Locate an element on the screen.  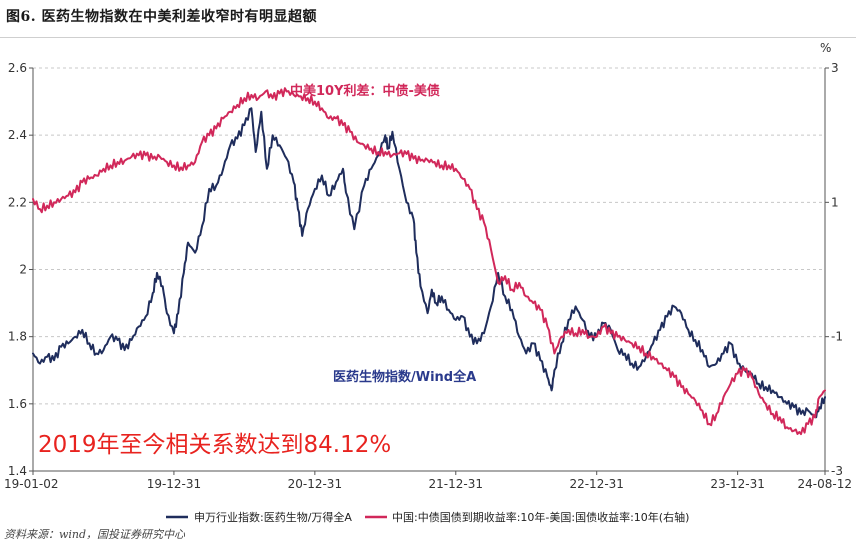
x-tick-label: 23-12-31 is located at coordinates (737, 484).